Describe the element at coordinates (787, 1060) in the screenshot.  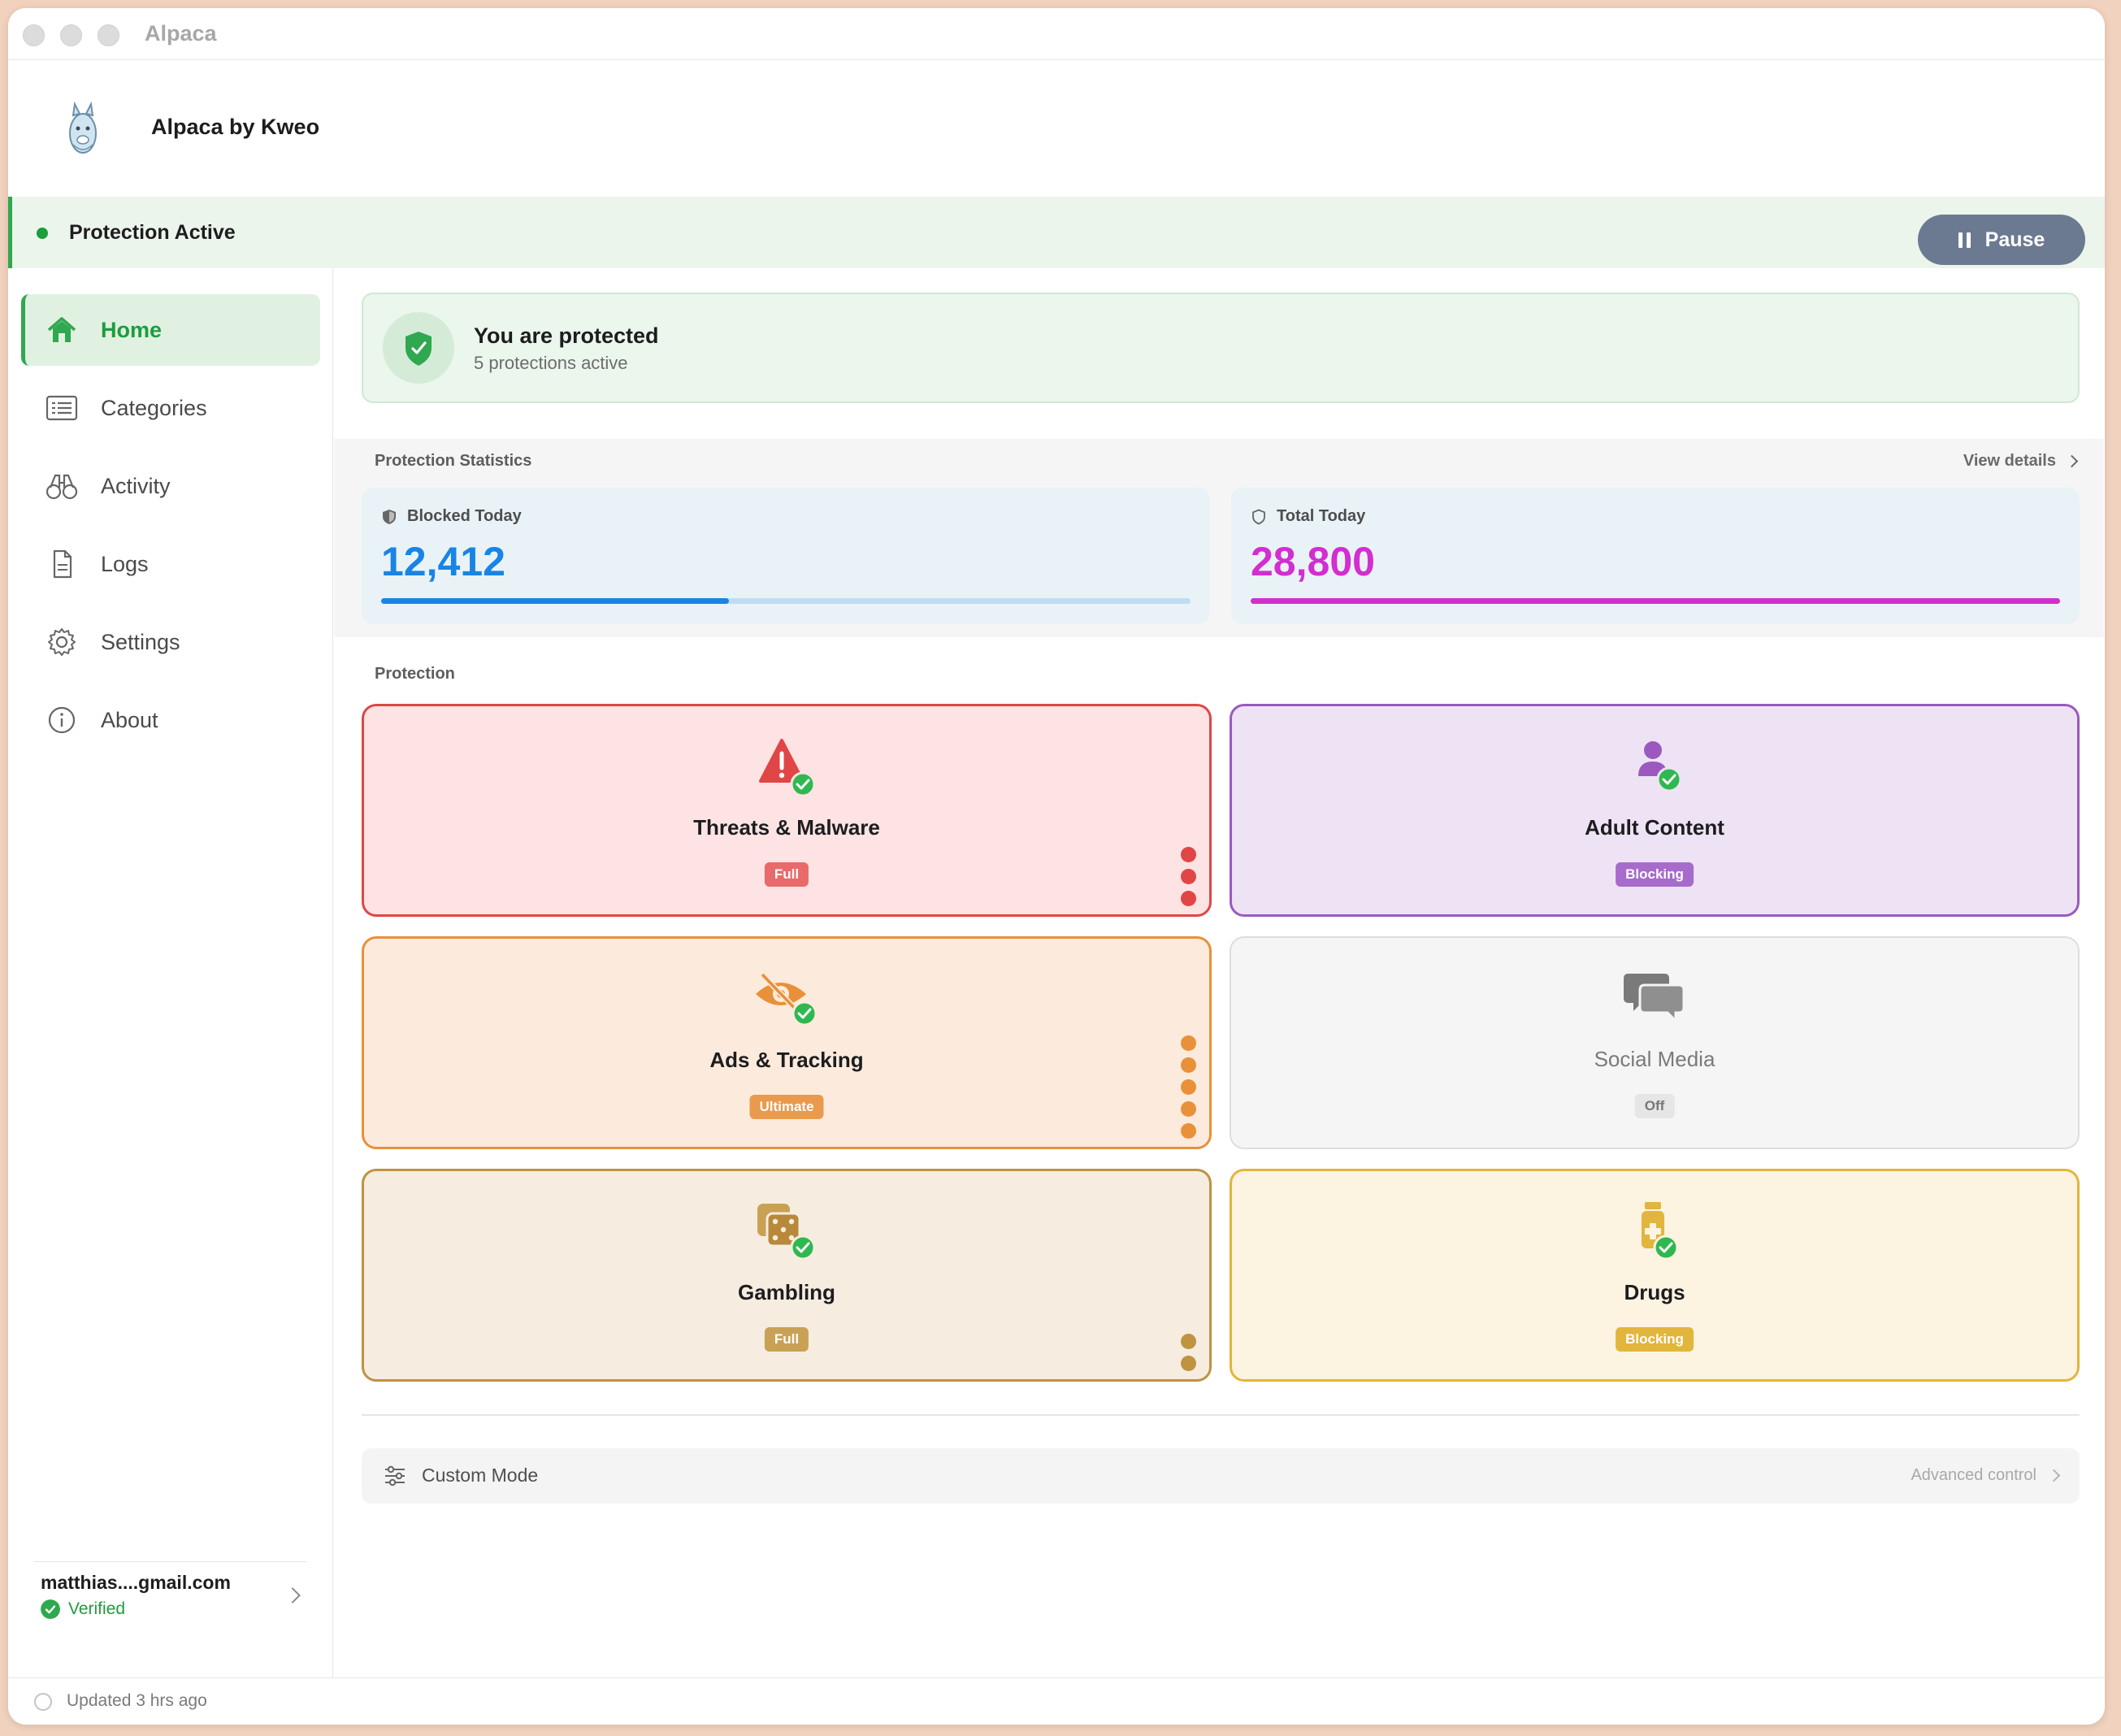
I see `tile-title: Ads & Tracking` at that location.